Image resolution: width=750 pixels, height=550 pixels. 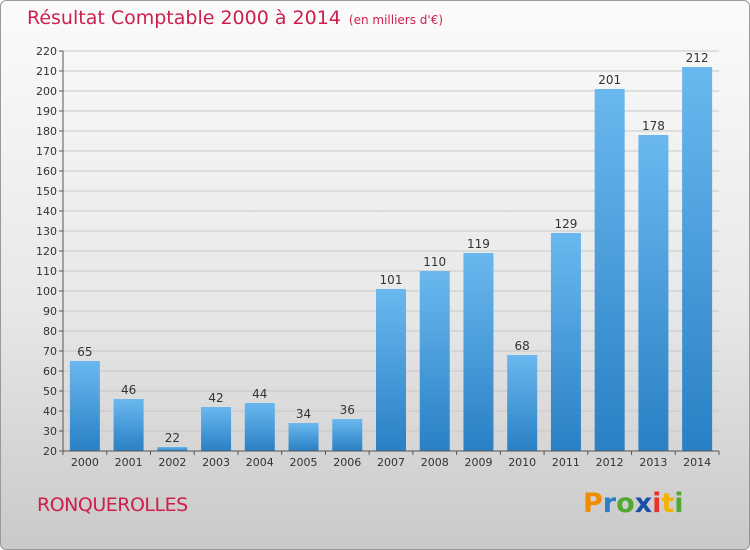 I want to click on y-tick-label: 40, so click(x=50, y=411).